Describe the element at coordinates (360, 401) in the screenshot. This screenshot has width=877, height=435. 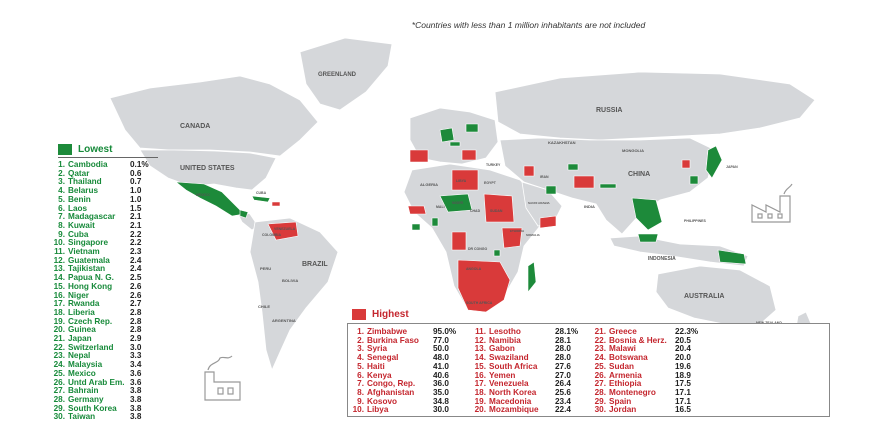
I see `rank-number: 9.` at that location.